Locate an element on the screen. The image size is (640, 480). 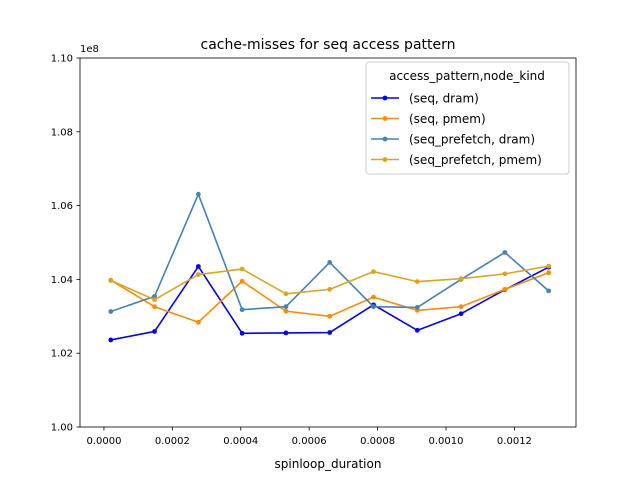
y-tick-label: 1.06 is located at coordinates (62, 206).